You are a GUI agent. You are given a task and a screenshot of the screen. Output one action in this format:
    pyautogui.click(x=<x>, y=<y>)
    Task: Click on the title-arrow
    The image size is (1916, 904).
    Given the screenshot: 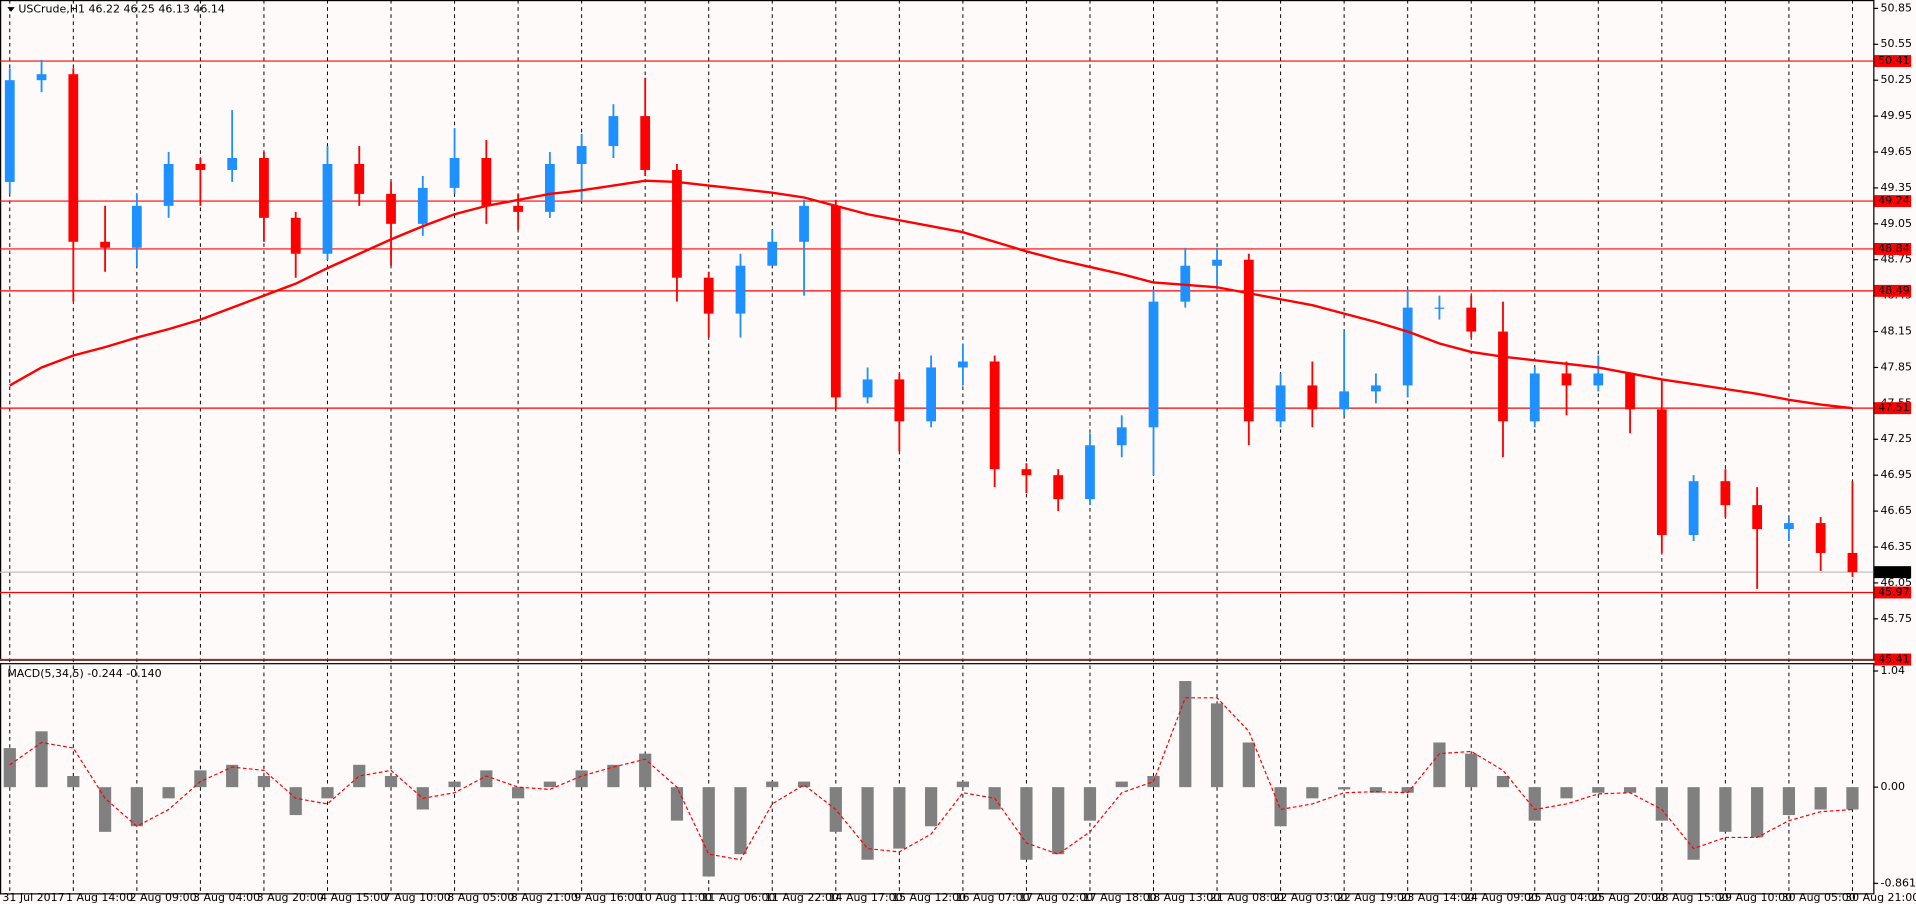 What is the action you would take?
    pyautogui.click(x=11, y=9)
    